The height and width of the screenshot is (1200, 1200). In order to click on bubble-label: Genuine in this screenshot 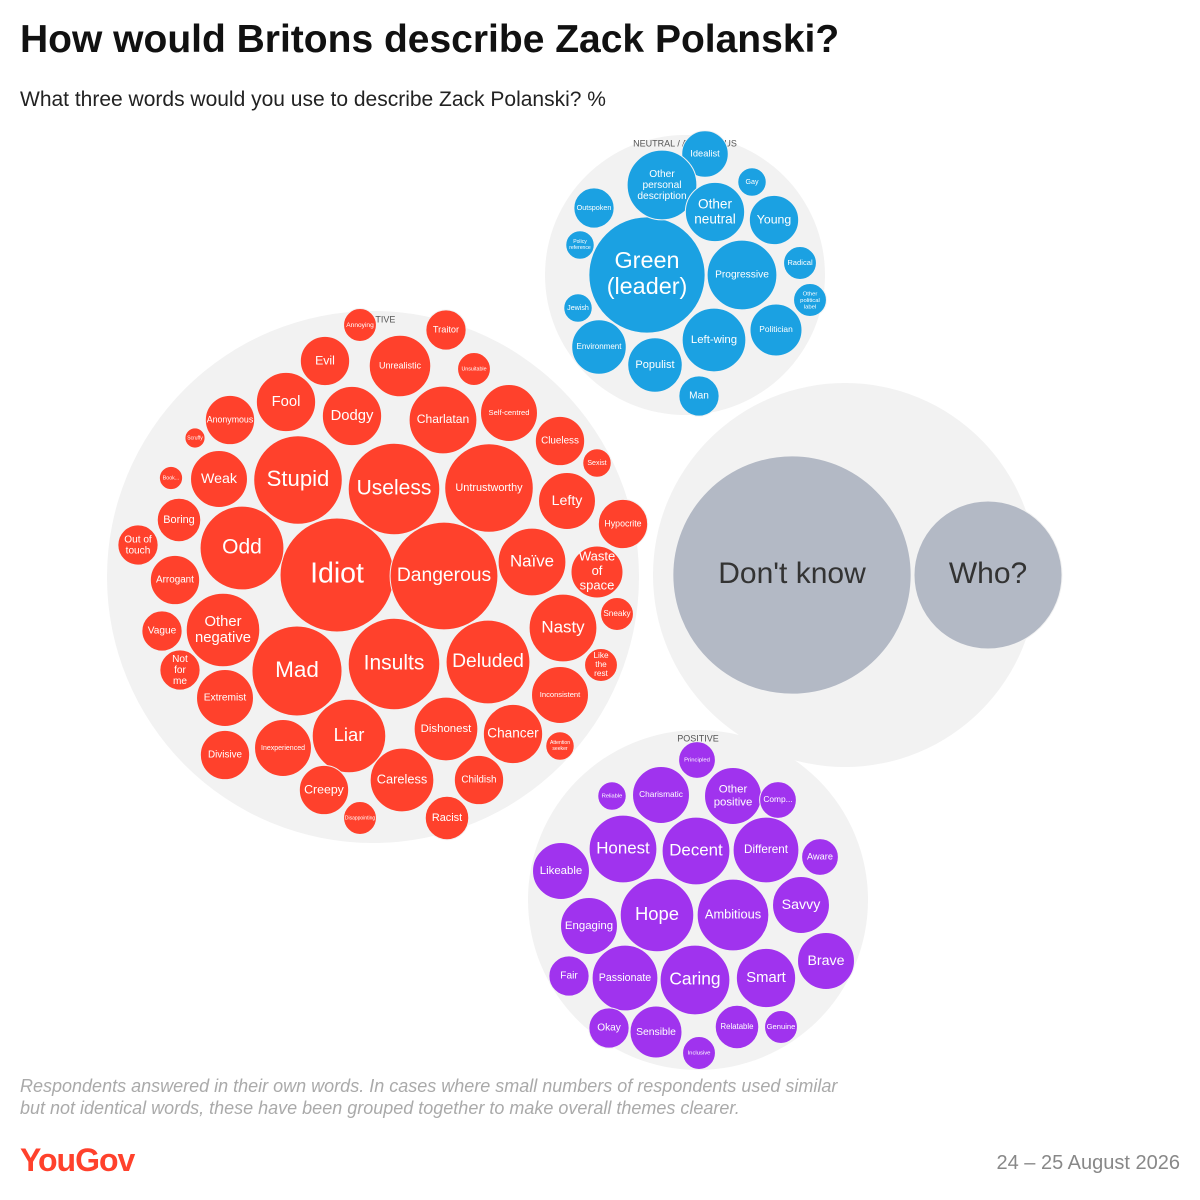, I will do `click(781, 1026)`.